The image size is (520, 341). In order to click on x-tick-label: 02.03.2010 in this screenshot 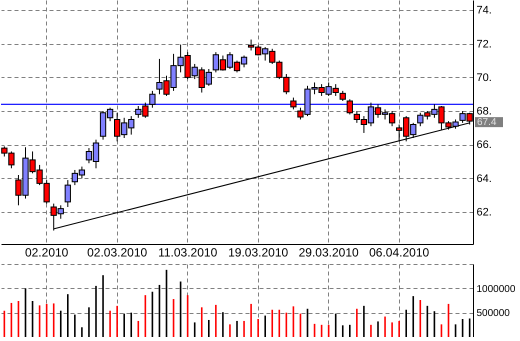, I will do `click(117, 253)`.